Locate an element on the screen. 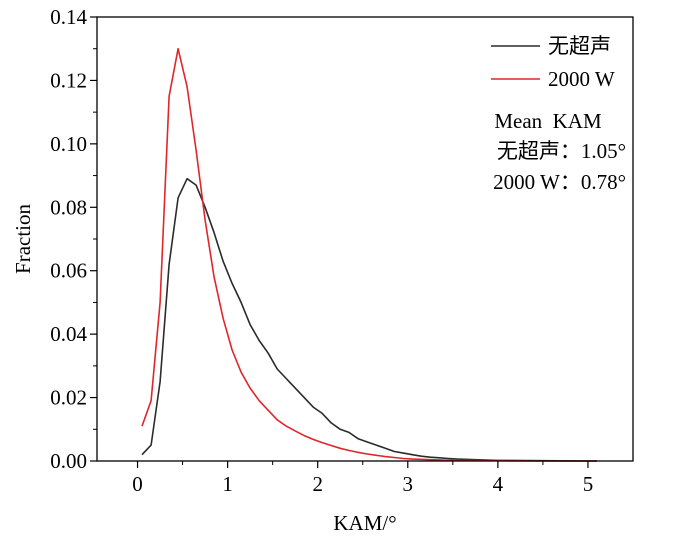  x-tick-label-0: 0 is located at coordinates (137, 484).